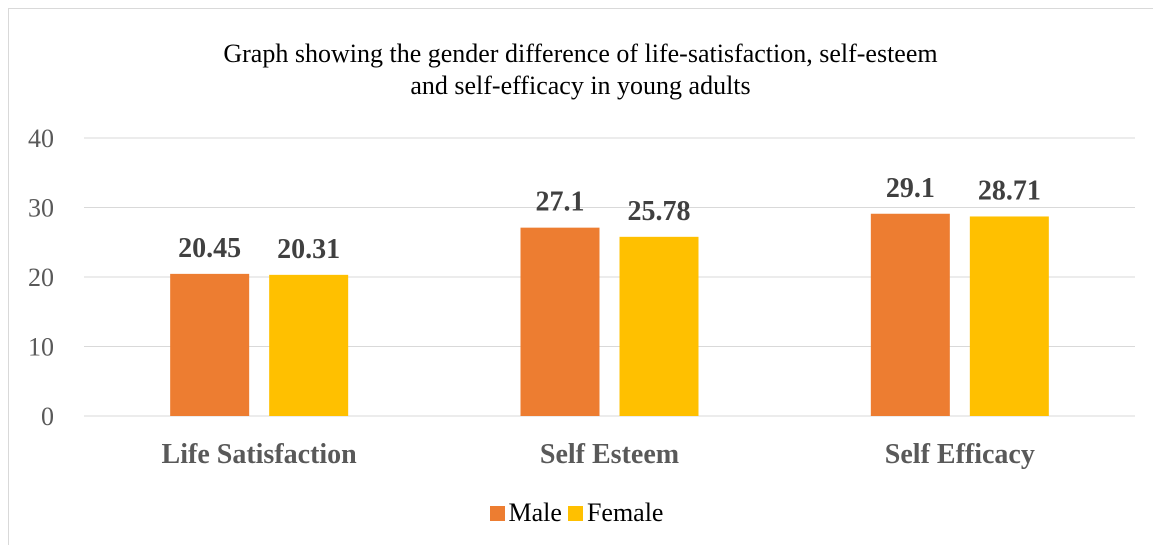 The height and width of the screenshot is (545, 1153). I want to click on chart-title-line-2: and self-efficacy in young adults, so click(580, 85).